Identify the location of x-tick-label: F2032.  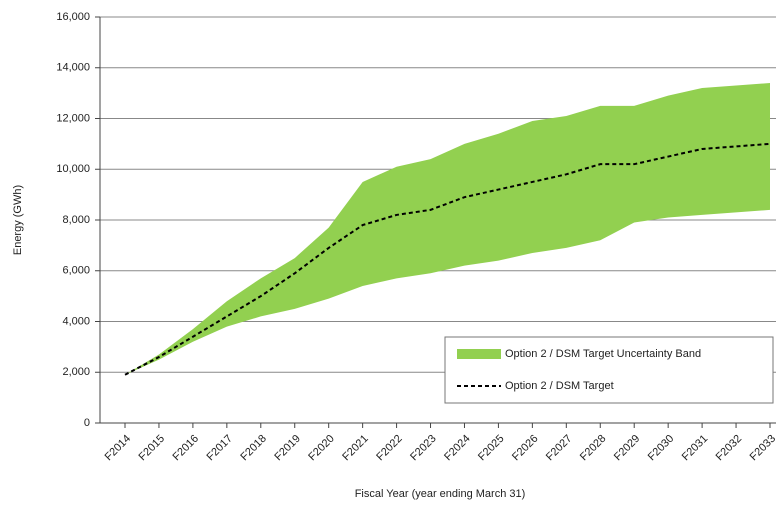
(729, 448).